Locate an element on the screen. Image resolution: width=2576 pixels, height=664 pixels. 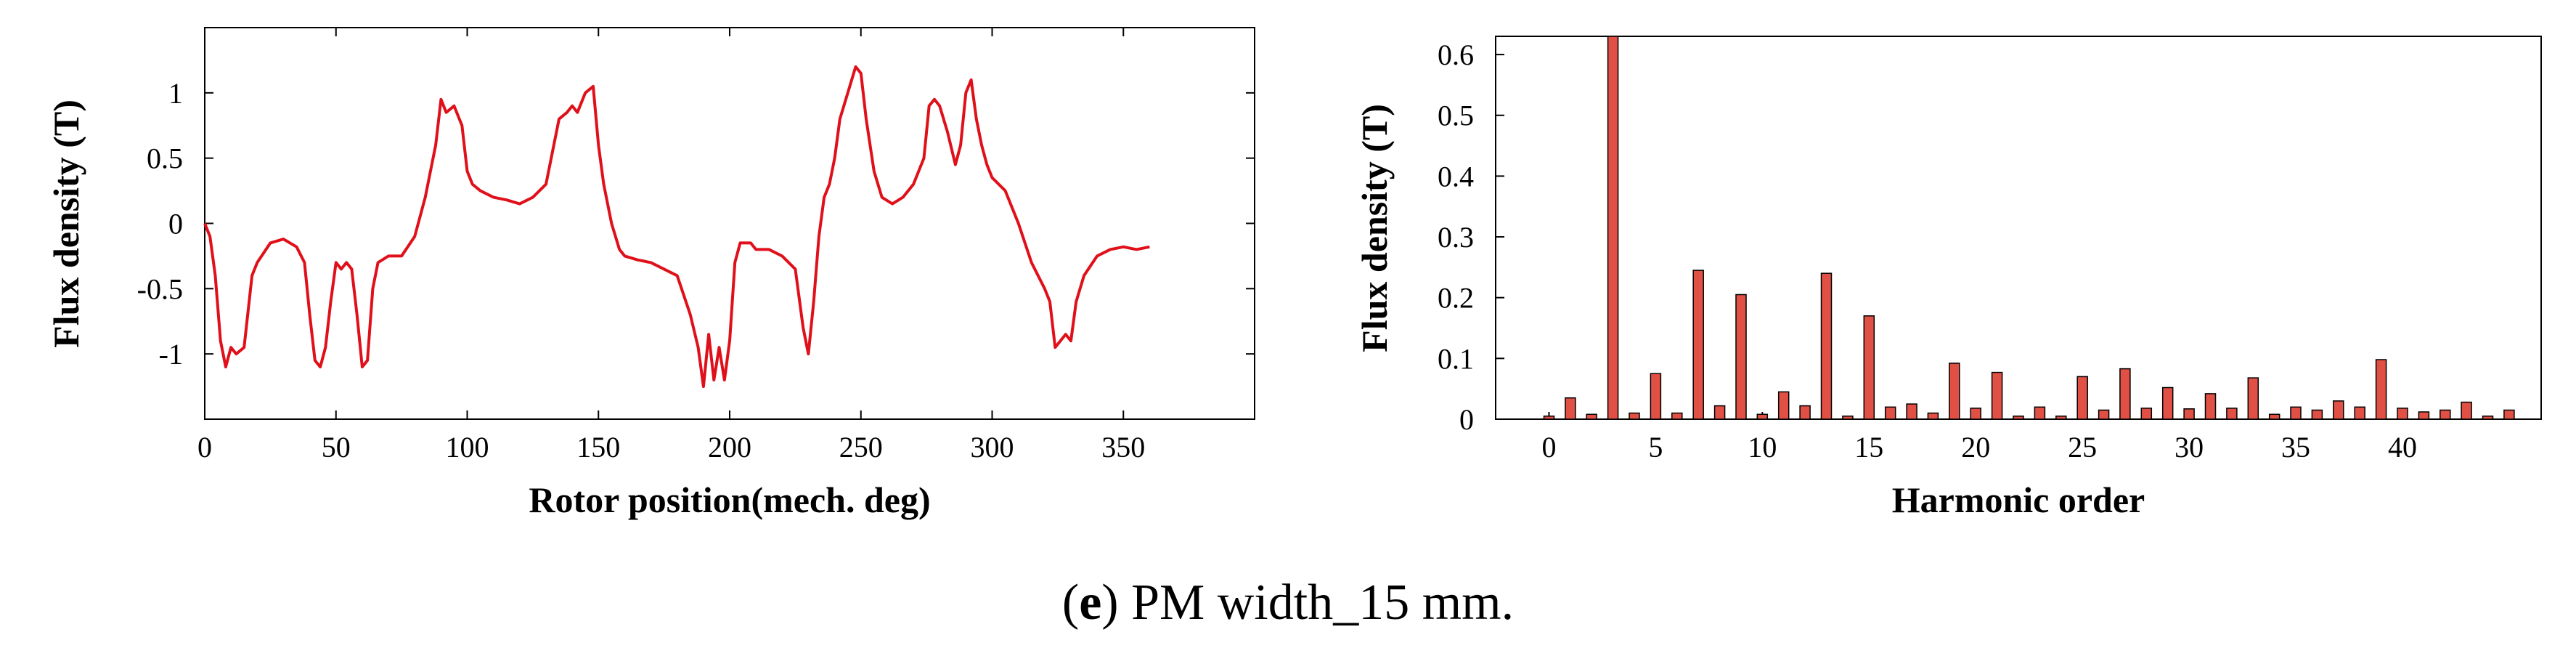
x-tick-label: 350 is located at coordinates (1123, 447).